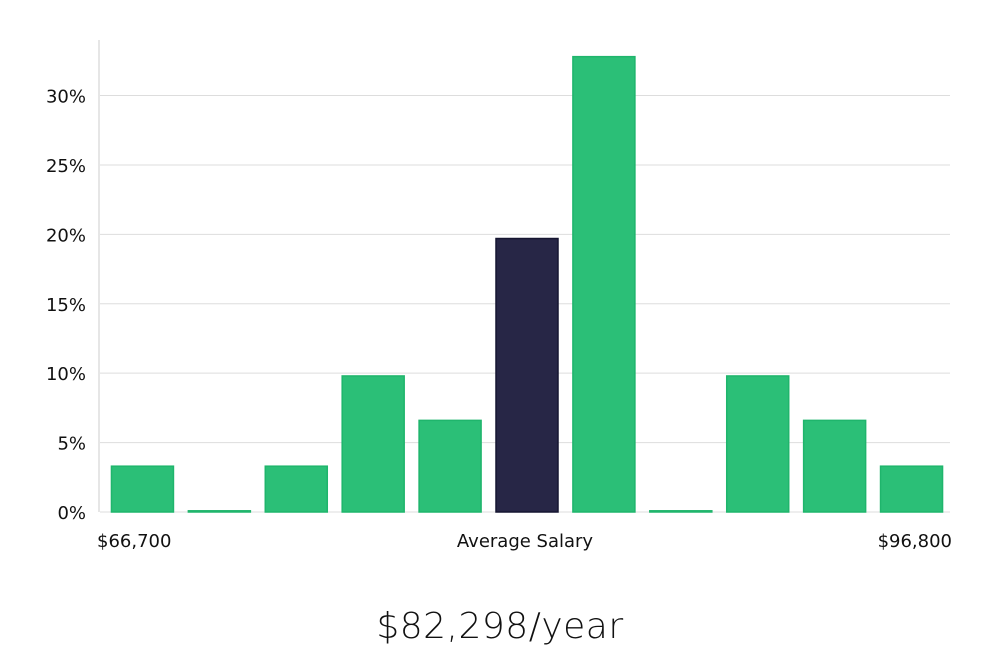 This screenshot has width=1000, height=660. I want to click on average-salary-headline: $82,298/year, so click(500, 626).